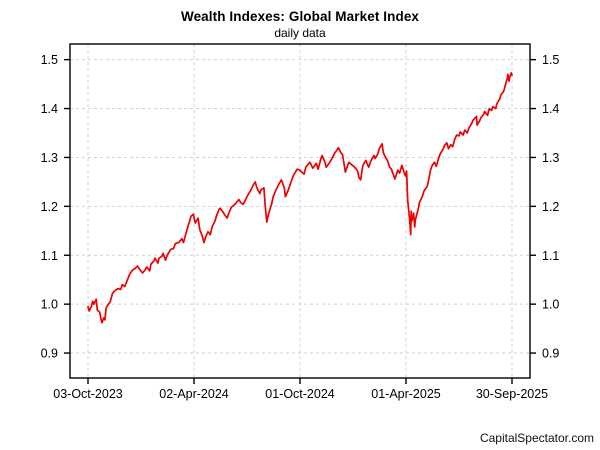  Describe the element at coordinates (550, 109) in the screenshot. I see `y-axis-tick-label-right: 1.4` at that location.